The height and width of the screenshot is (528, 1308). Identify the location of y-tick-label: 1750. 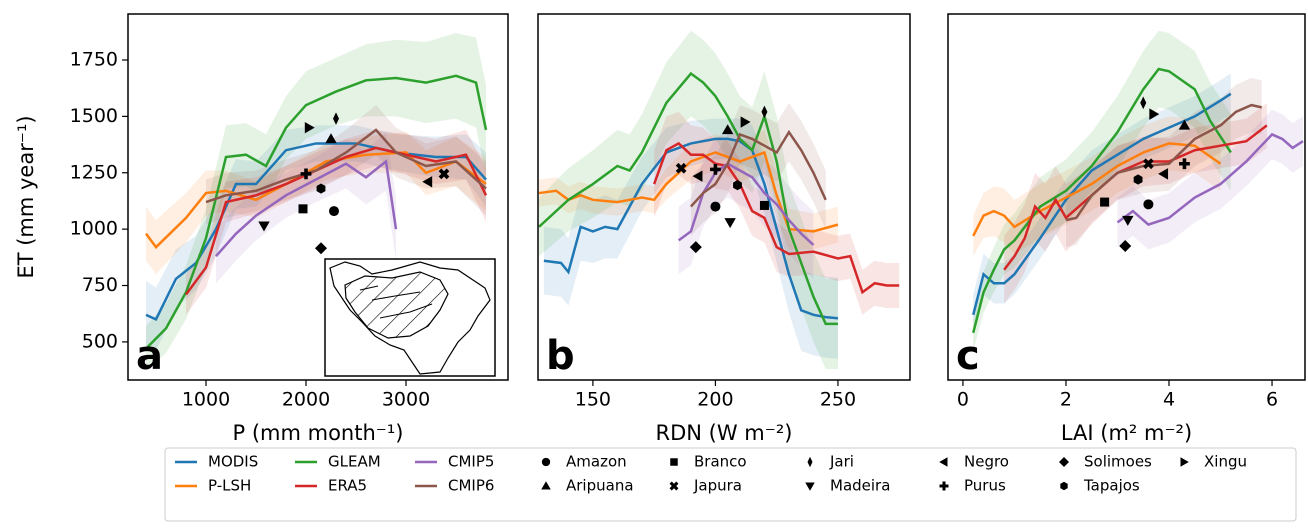
(94, 60).